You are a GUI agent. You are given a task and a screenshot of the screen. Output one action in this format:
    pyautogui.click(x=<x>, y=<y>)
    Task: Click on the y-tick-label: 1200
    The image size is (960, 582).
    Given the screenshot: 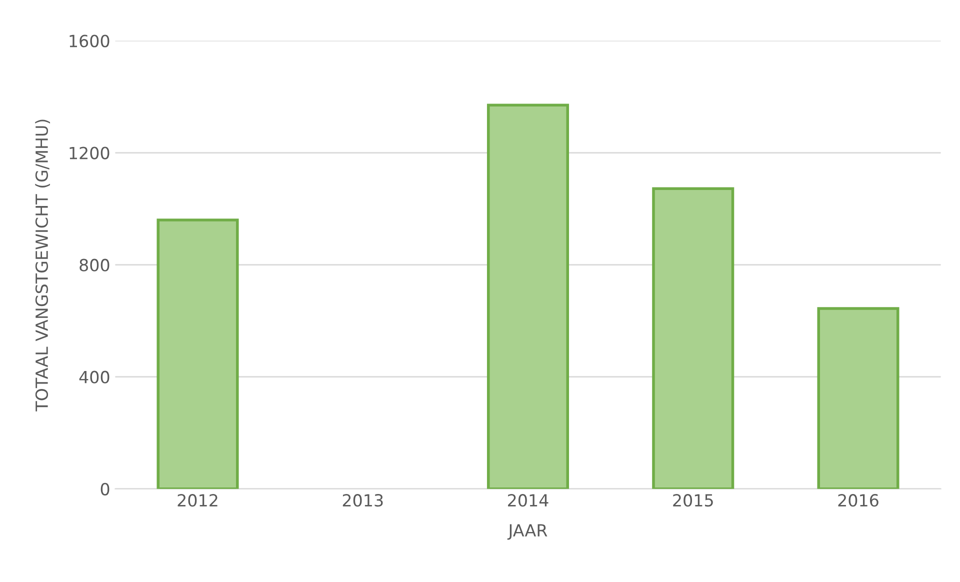 What is the action you would take?
    pyautogui.click(x=90, y=153)
    